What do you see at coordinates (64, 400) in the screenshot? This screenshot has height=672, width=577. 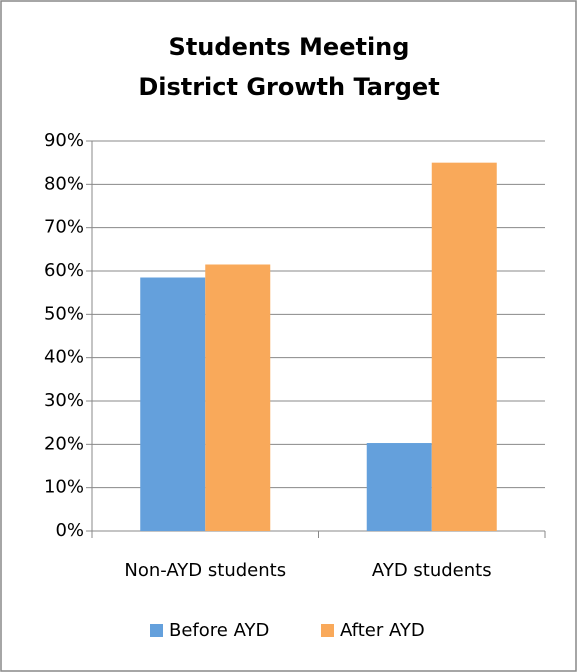 I see `y-tick-label: 30%` at bounding box center [64, 400].